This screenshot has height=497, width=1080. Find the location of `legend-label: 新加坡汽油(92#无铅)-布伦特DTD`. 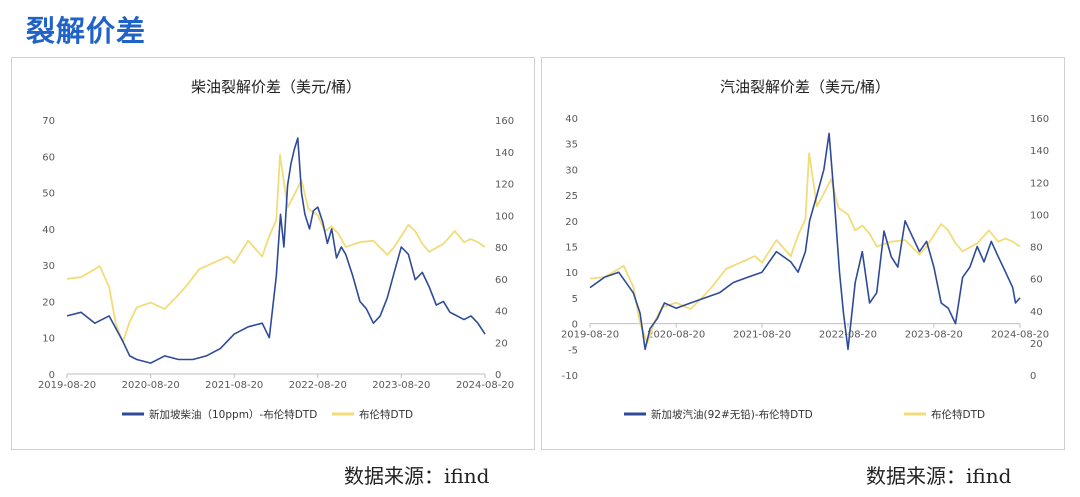

legend-label: 新加坡汽油(92#无铅)-布伦特DTD is located at coordinates (732, 414).